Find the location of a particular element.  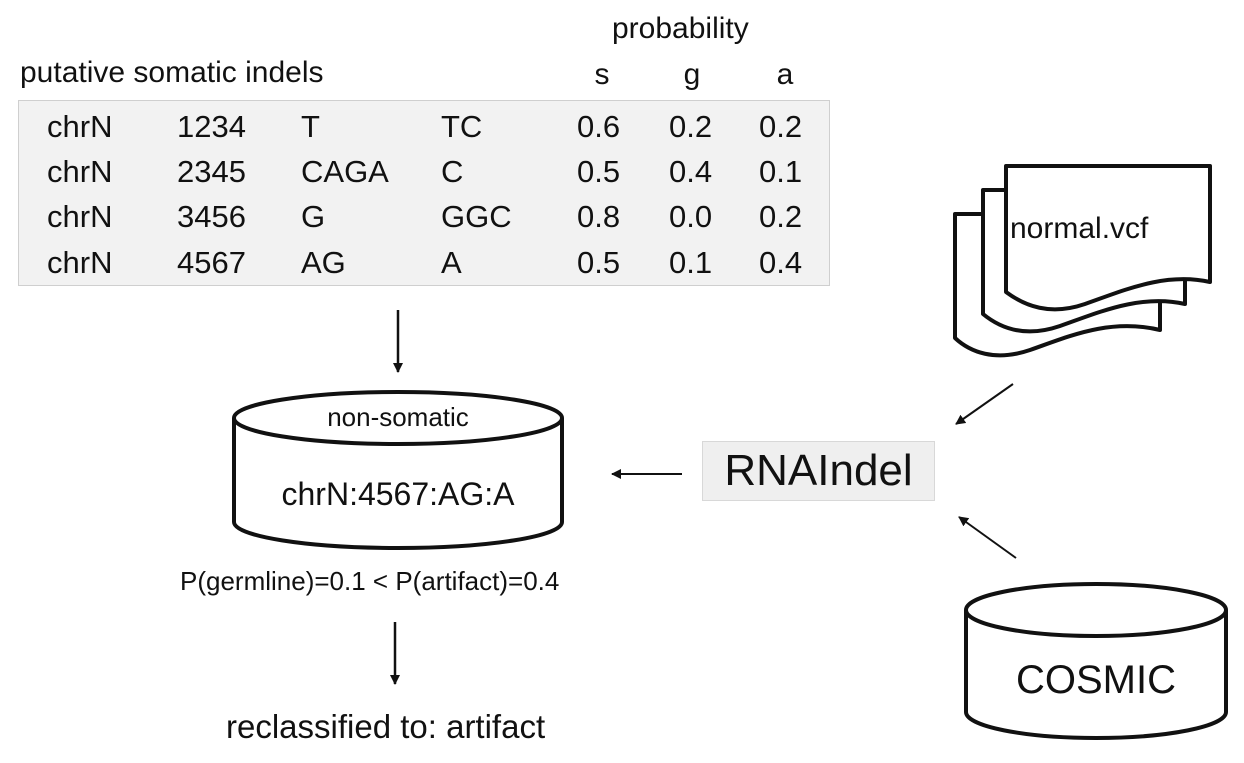

cell-prob-g: 0.1 is located at coordinates (691, 262).